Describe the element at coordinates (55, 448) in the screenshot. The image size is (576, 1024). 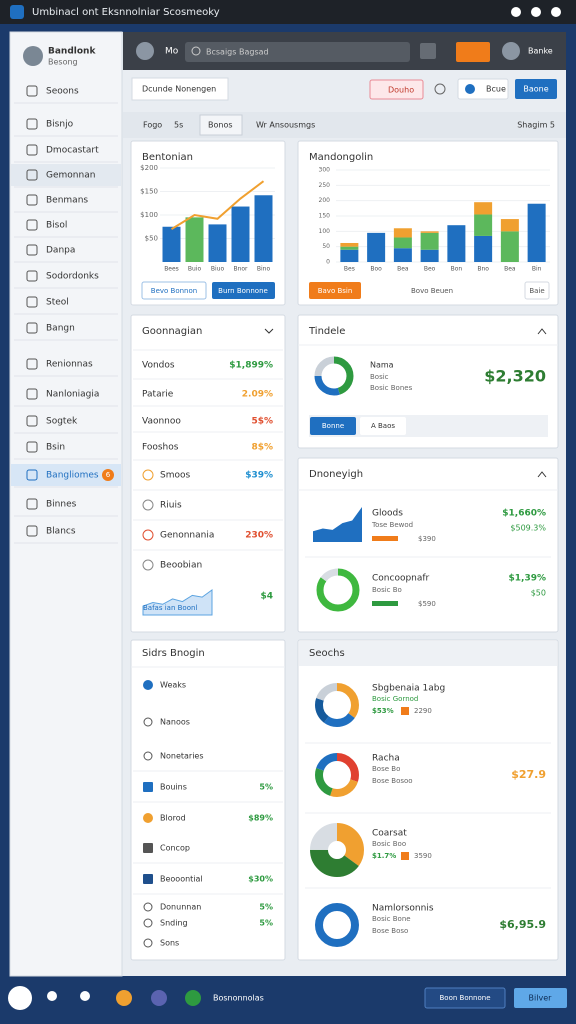
I see `sidebar-item: Bsin` at that location.